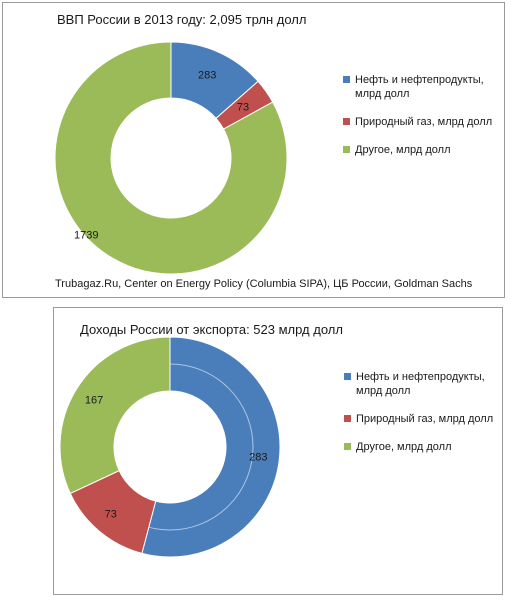 This screenshot has width=511, height=600. What do you see at coordinates (86, 236) in the screenshot?
I see `data-label-other: 1739` at bounding box center [86, 236].